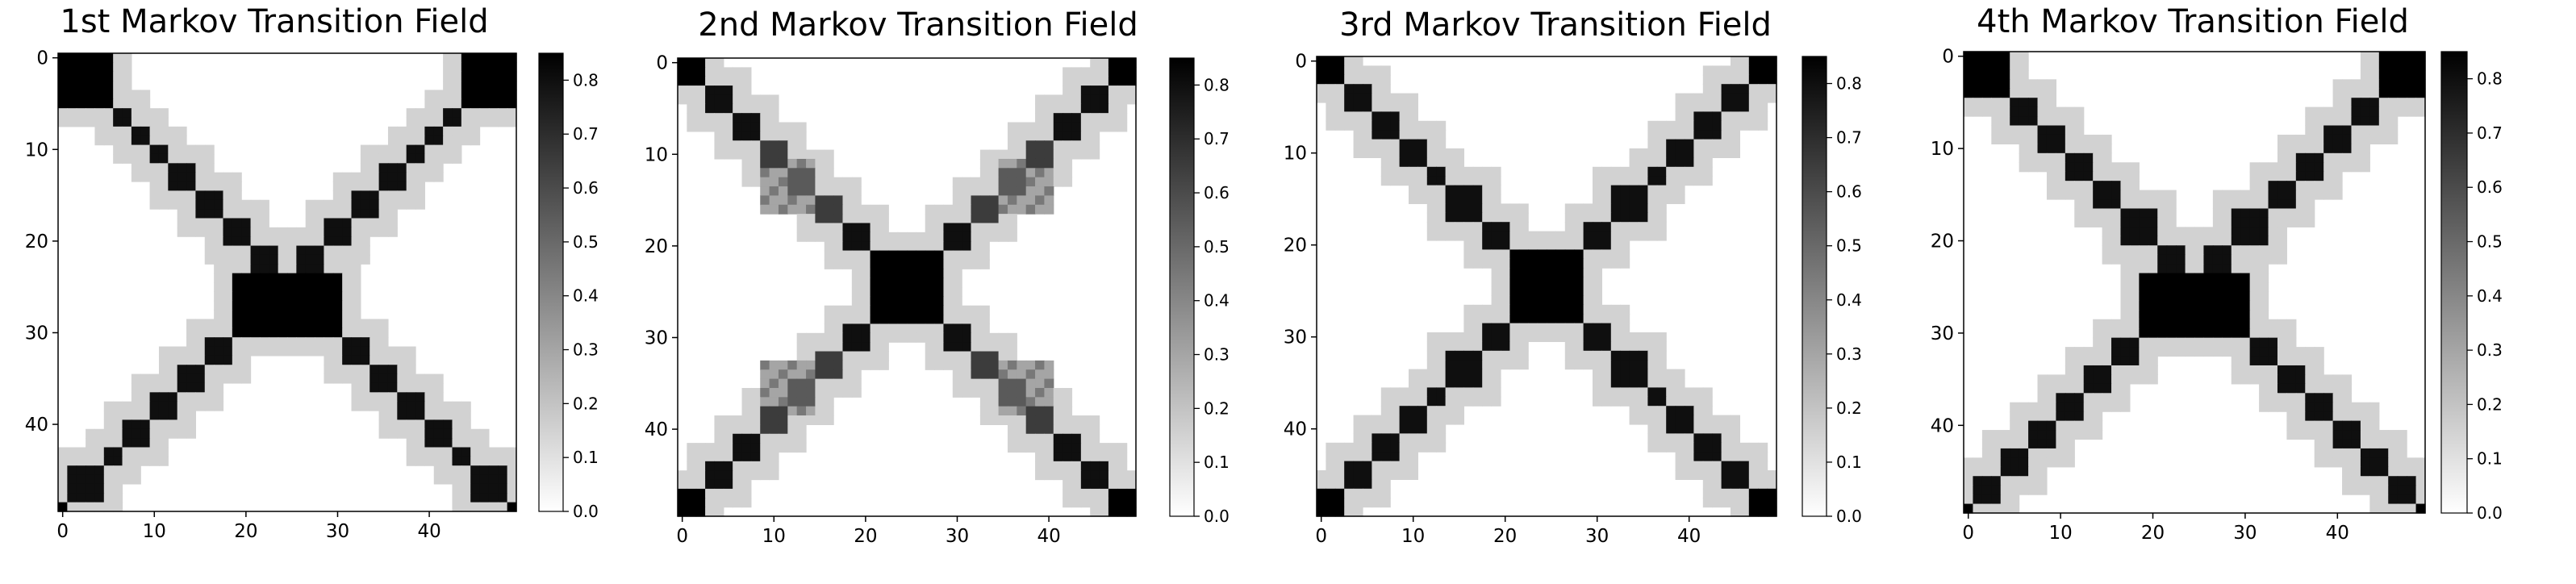  What do you see at coordinates (586, 188) in the screenshot?
I see `colorbar-tick-label: 0.6` at bounding box center [586, 188].